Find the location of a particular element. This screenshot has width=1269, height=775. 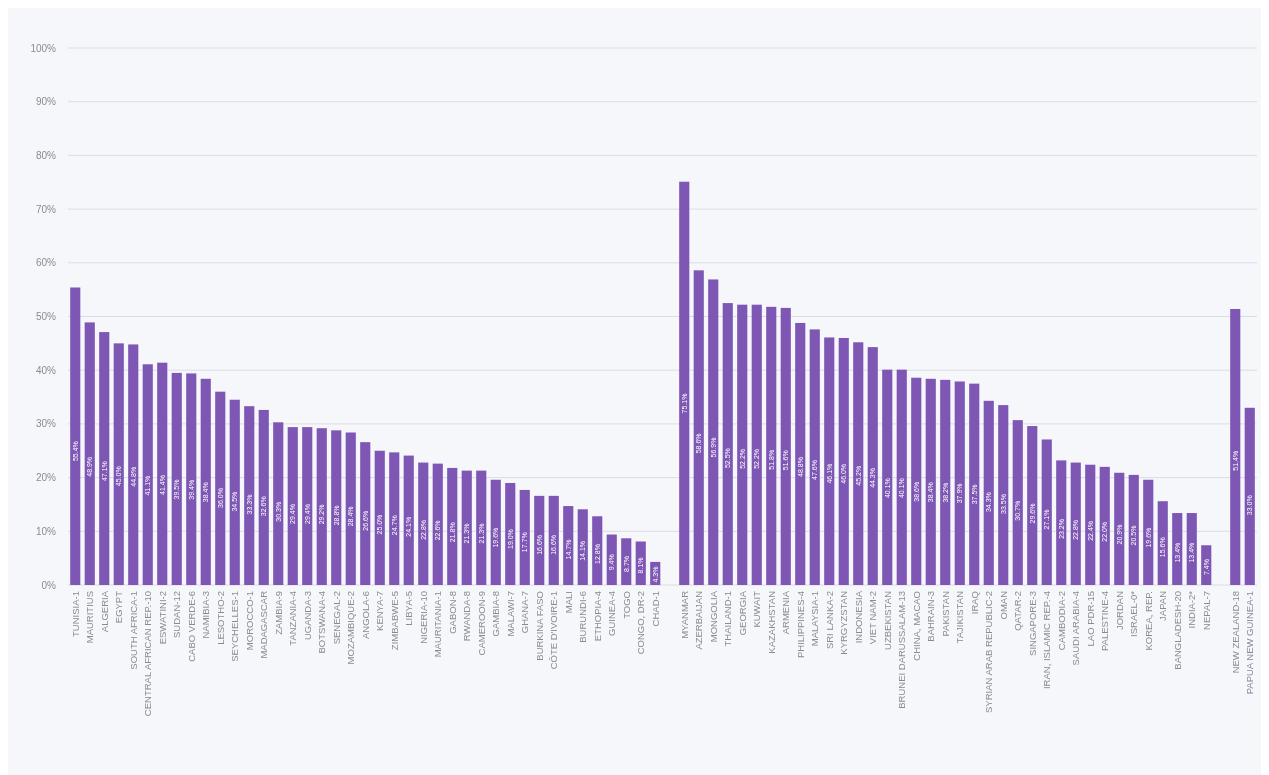

x-tick-label: SENEGAL-2 is located at coordinates (336, 618).